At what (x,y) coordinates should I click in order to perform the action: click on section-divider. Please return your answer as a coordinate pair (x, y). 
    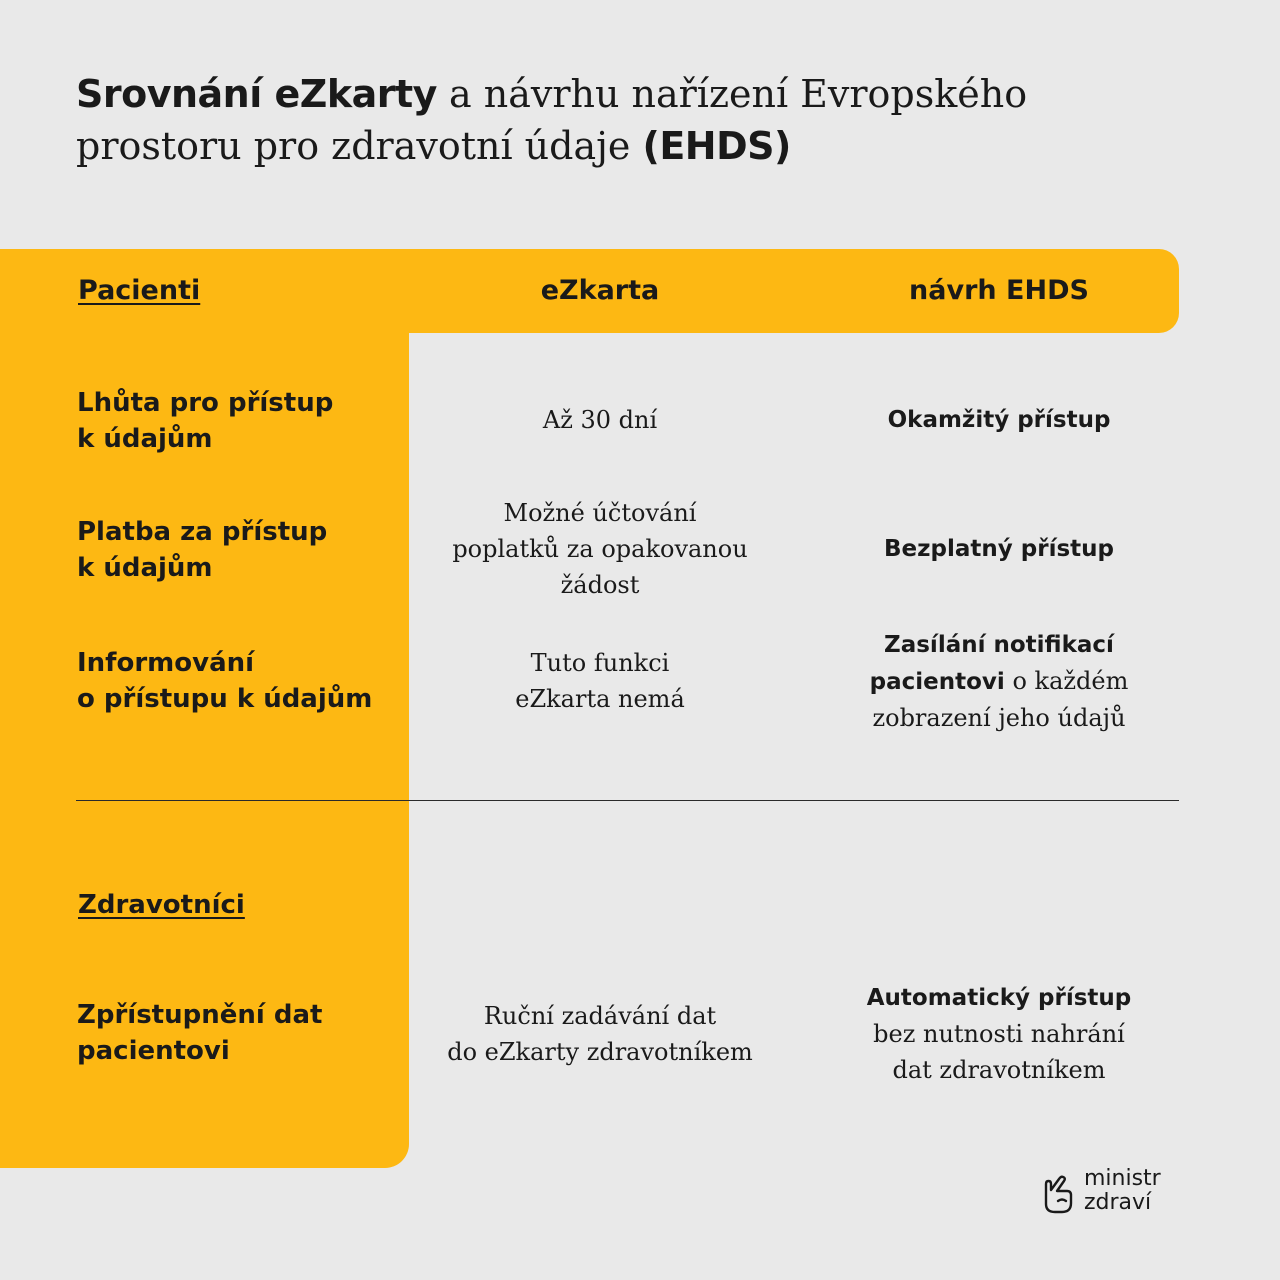
    Looking at the image, I should click on (627, 800).